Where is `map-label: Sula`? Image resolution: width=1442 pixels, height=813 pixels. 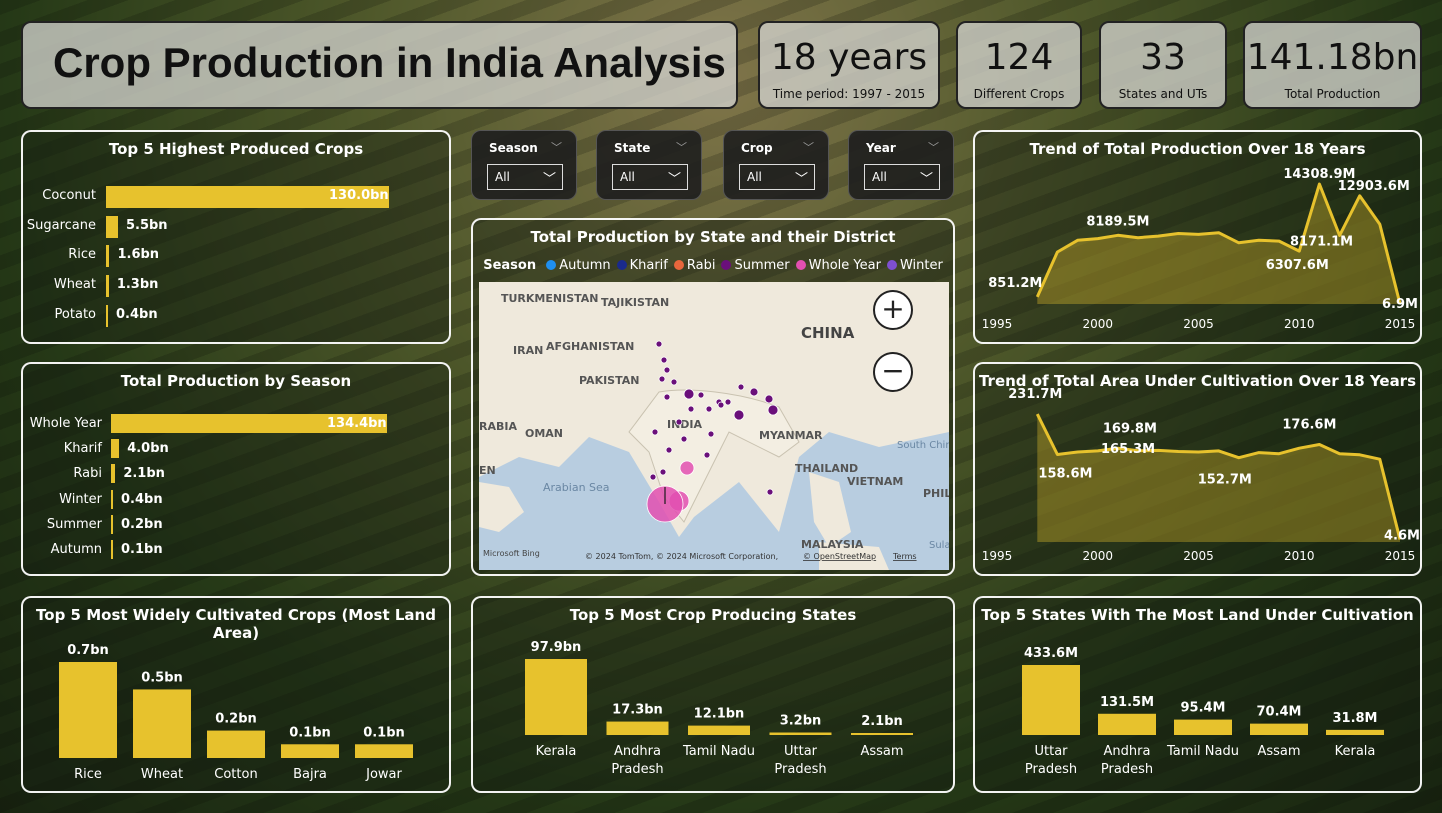 map-label: Sula is located at coordinates (939, 545).